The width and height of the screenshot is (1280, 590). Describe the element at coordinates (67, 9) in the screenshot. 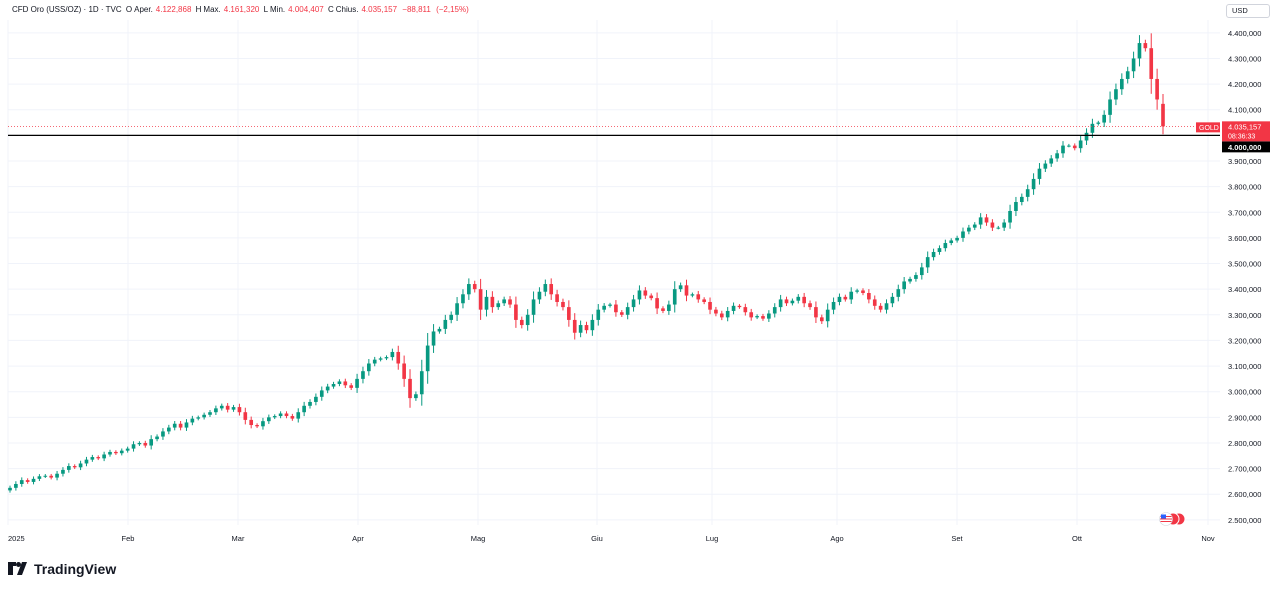

I see `symbol-name: CFD Oro (USS/OZ) · 1D · TVC` at that location.